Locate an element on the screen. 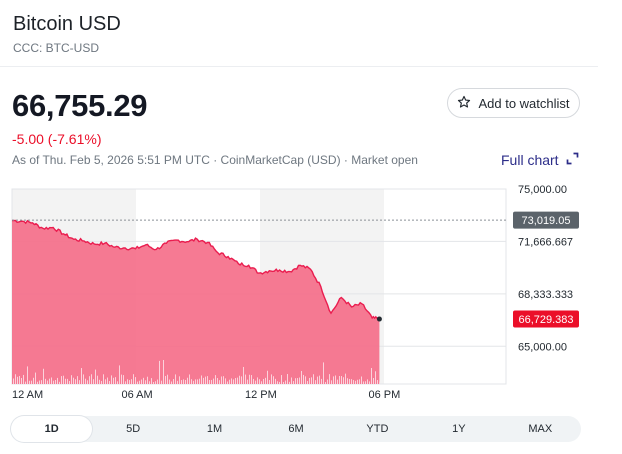  ticker-subtitle: CCC: BTC-USD is located at coordinates (56, 48).